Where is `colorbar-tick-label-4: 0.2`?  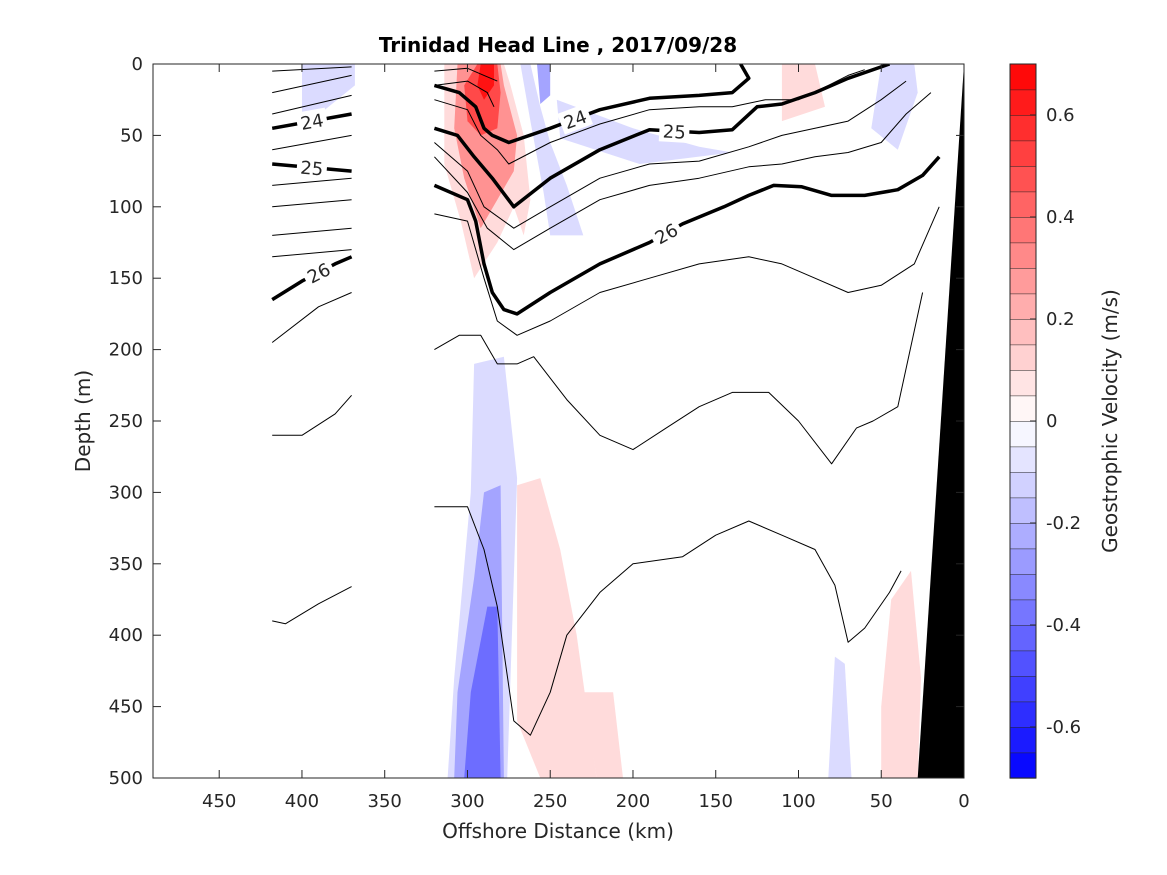
colorbar-tick-label-4: 0.2 is located at coordinates (1060, 319).